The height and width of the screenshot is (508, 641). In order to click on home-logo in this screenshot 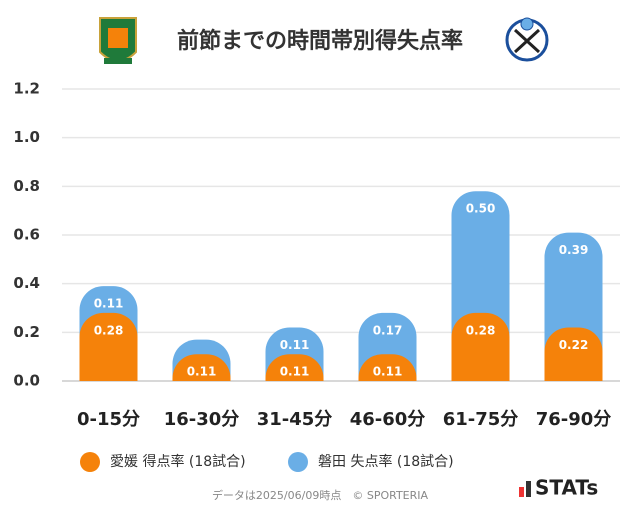, I will do `click(118, 40)`.